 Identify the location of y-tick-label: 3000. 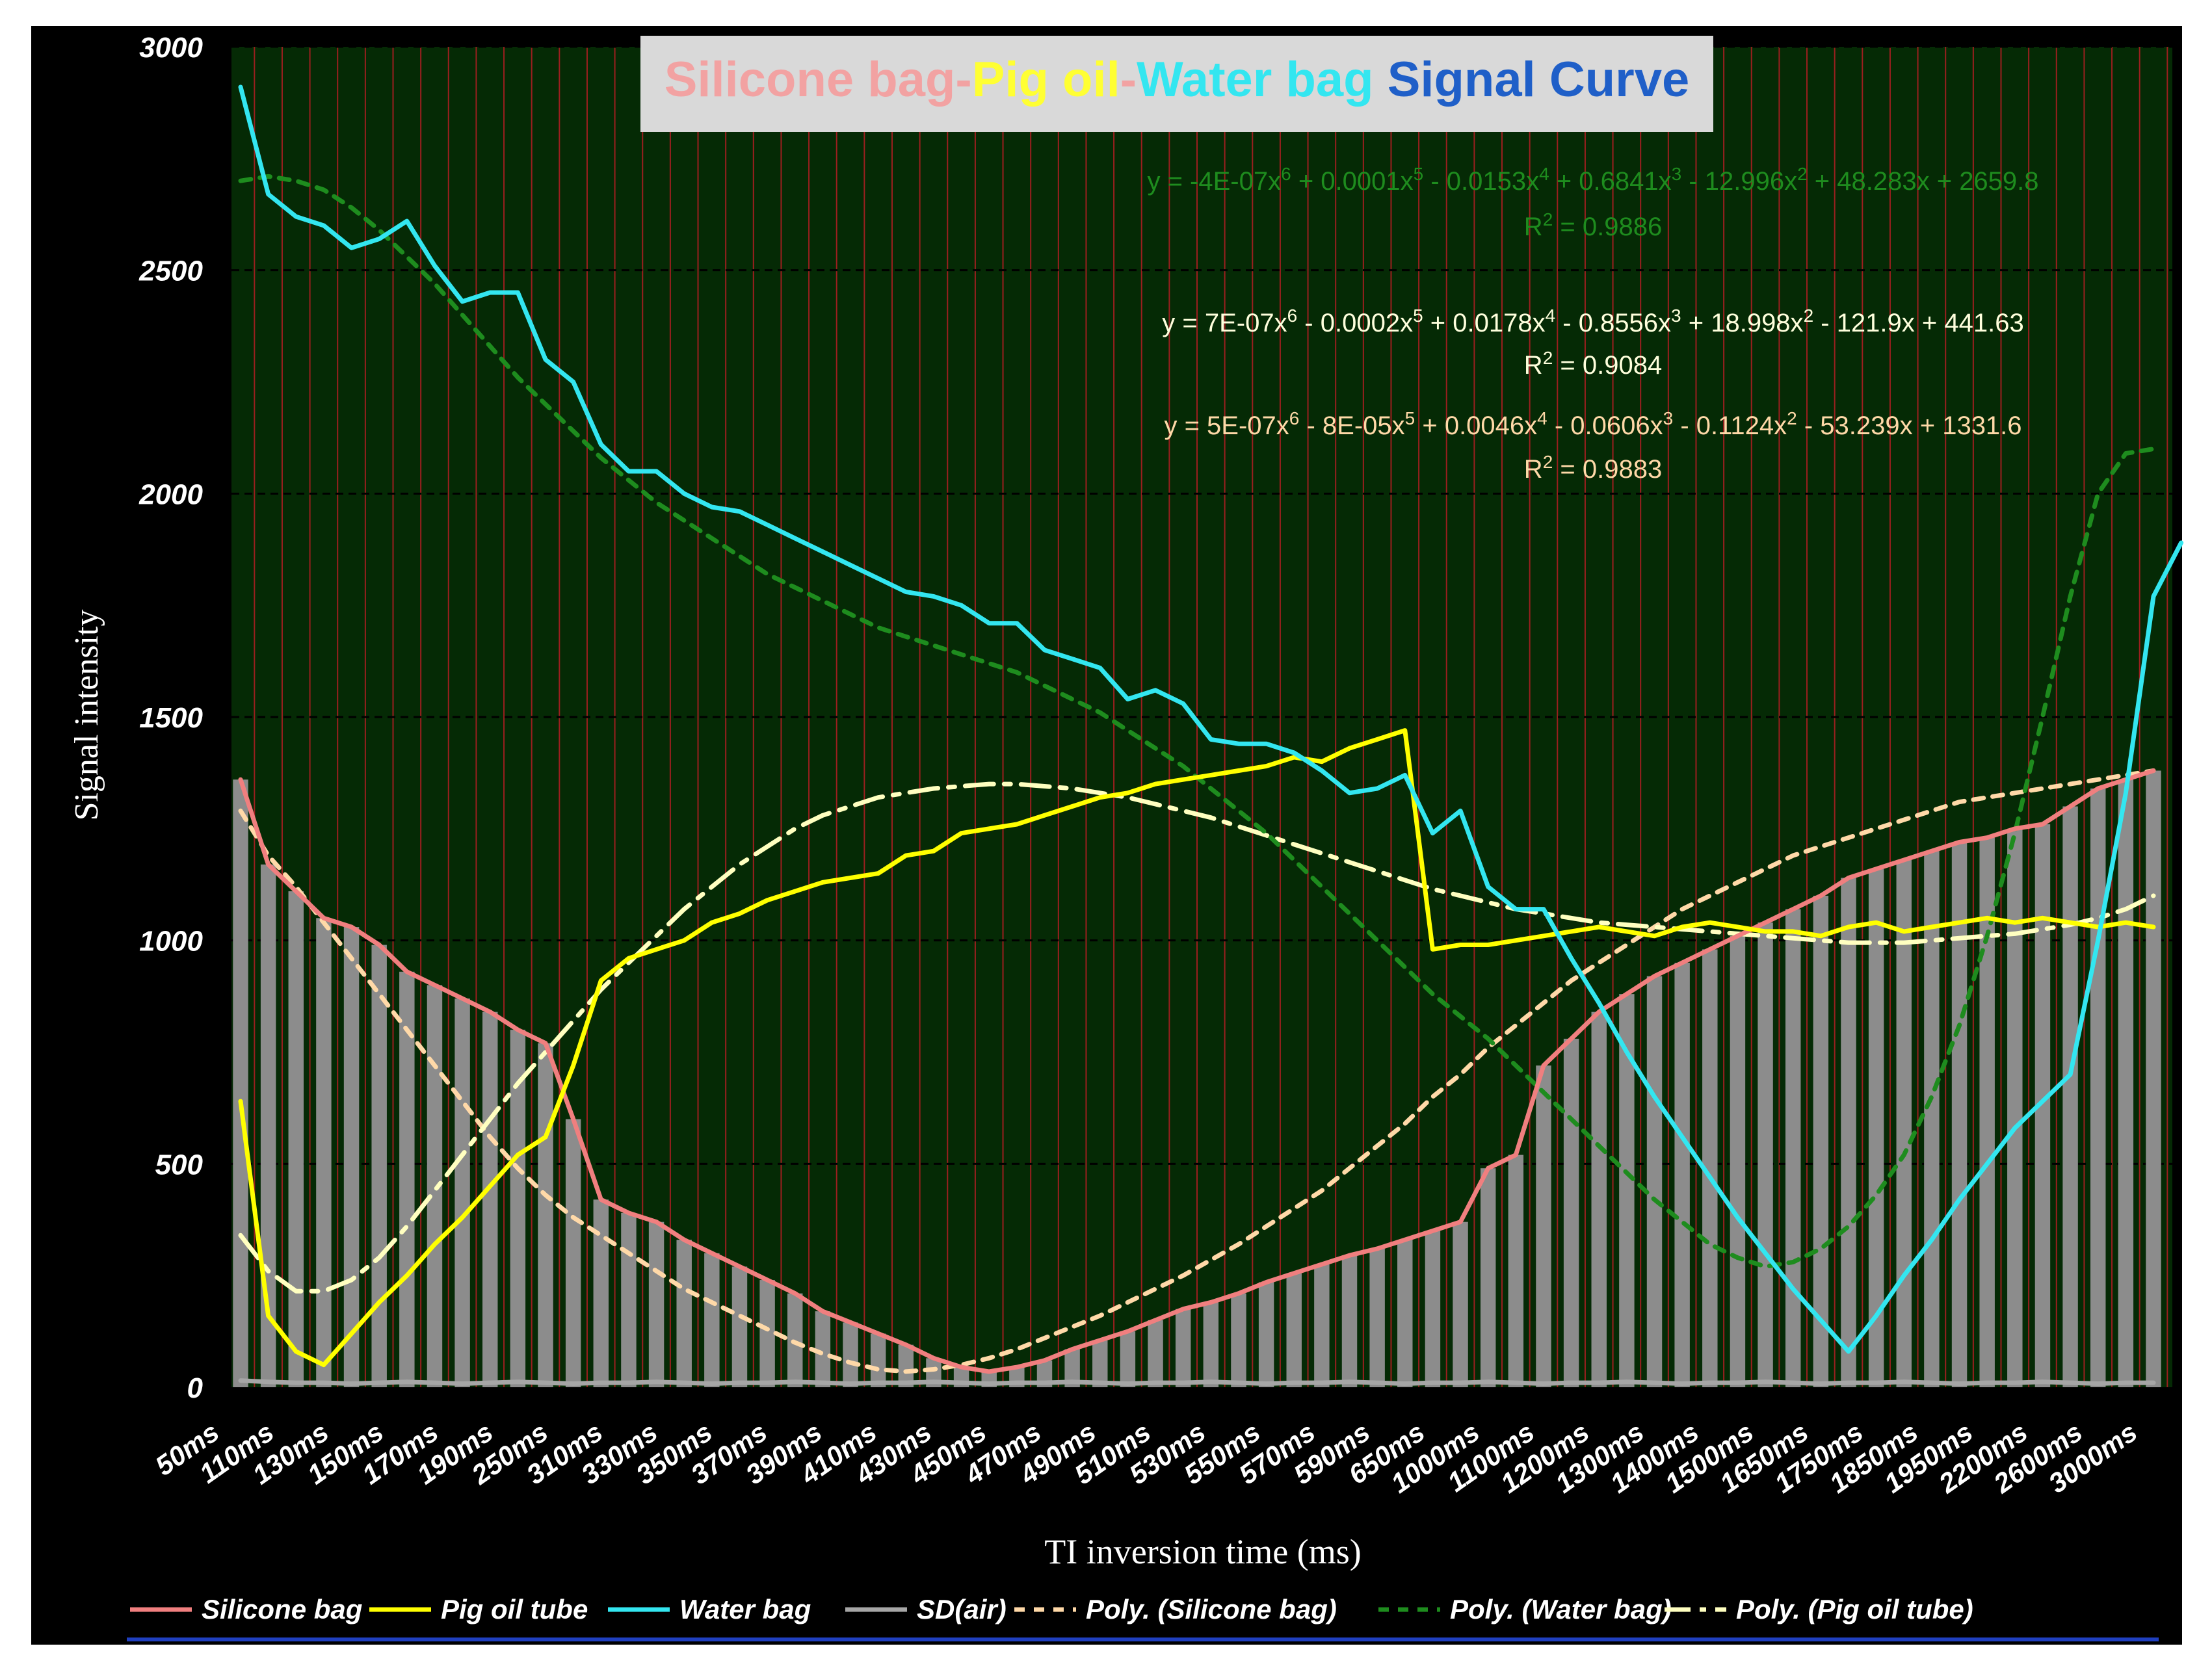
(171, 48).